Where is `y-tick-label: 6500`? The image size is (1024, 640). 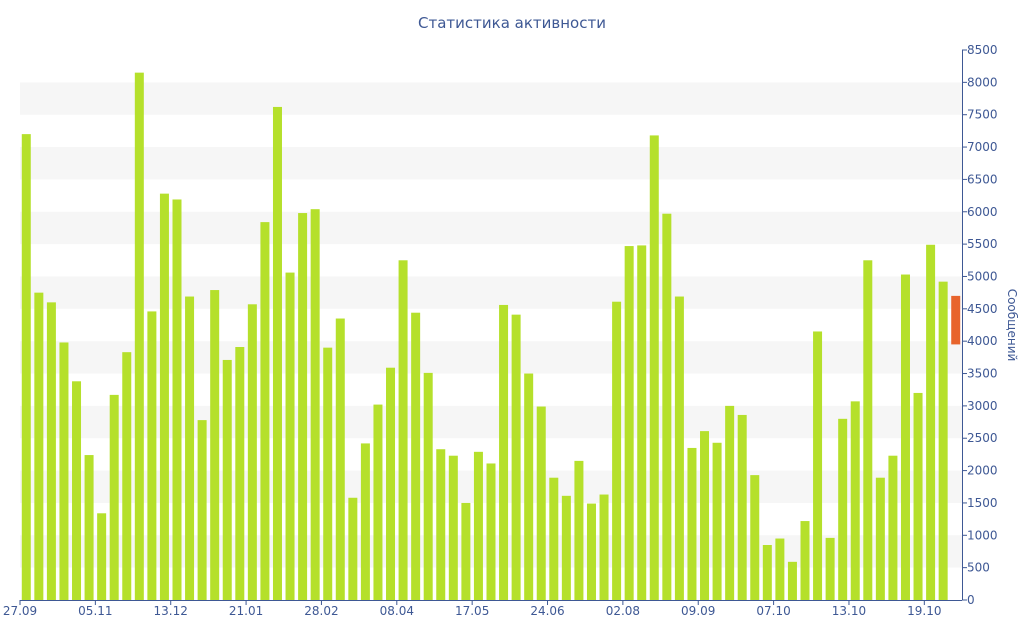
y-tick-label: 6500 is located at coordinates (982, 179).